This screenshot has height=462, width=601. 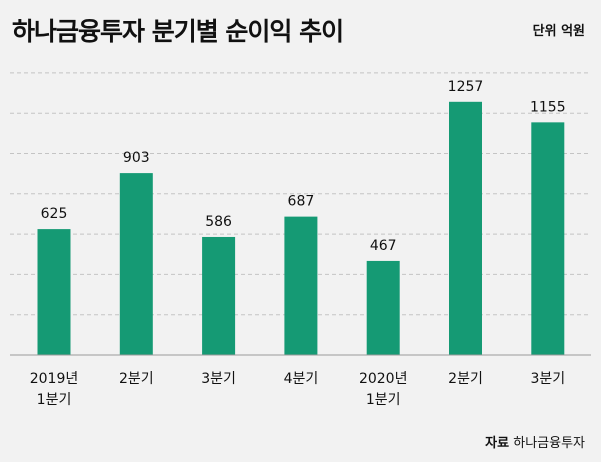 I want to click on category-label: 4분기, so click(x=301, y=379).